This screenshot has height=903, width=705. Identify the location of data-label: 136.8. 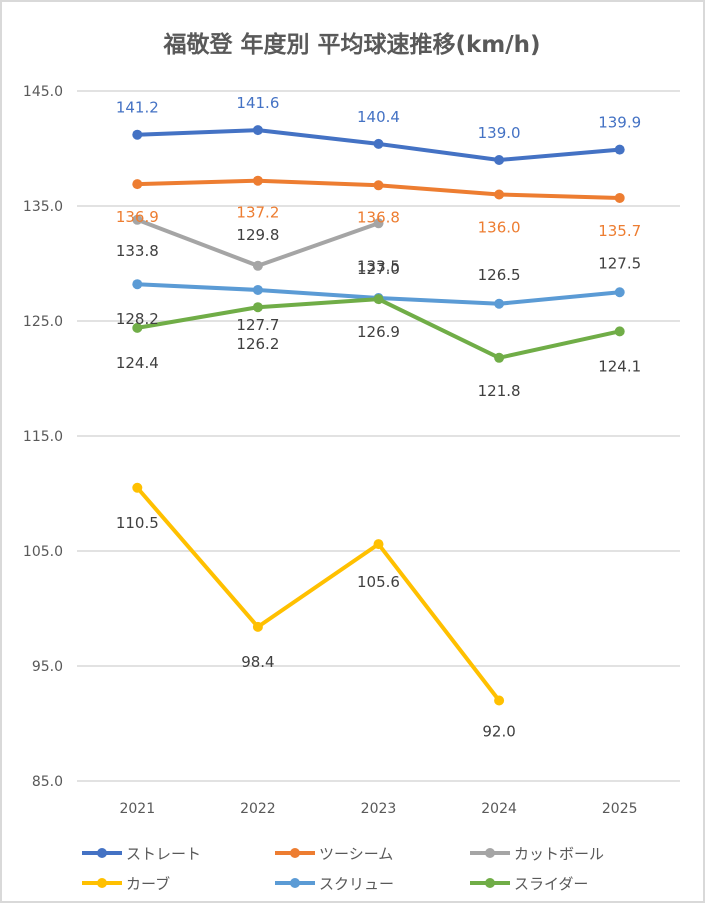
(378, 217).